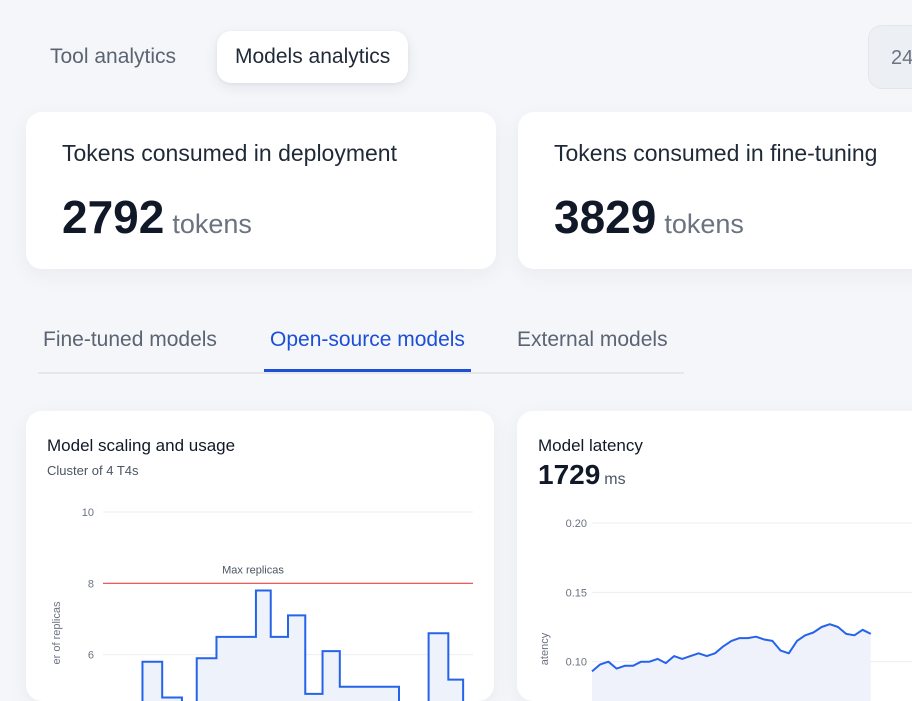 The image size is (912, 701). What do you see at coordinates (113, 56) in the screenshot?
I see `tab-tool-analytics: Tool analytics` at bounding box center [113, 56].